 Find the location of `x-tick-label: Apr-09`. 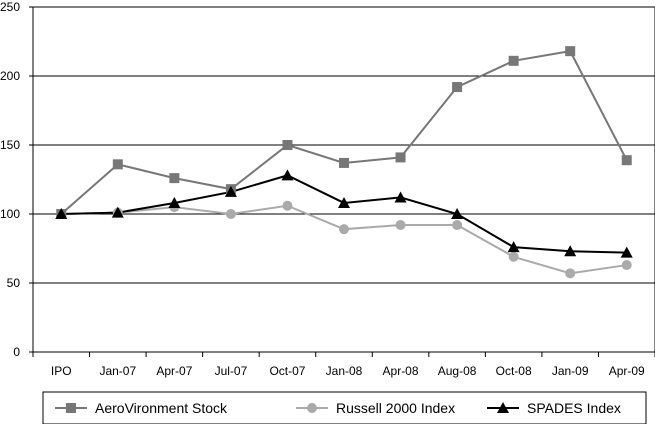

x-tick-label: Apr-09 is located at coordinates (627, 371).